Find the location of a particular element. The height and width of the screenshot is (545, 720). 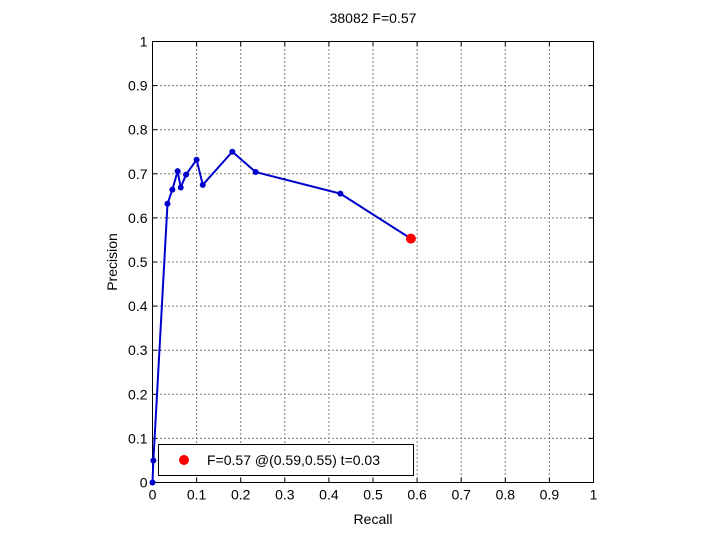

x-tick-label: 0.6 is located at coordinates (417, 495).